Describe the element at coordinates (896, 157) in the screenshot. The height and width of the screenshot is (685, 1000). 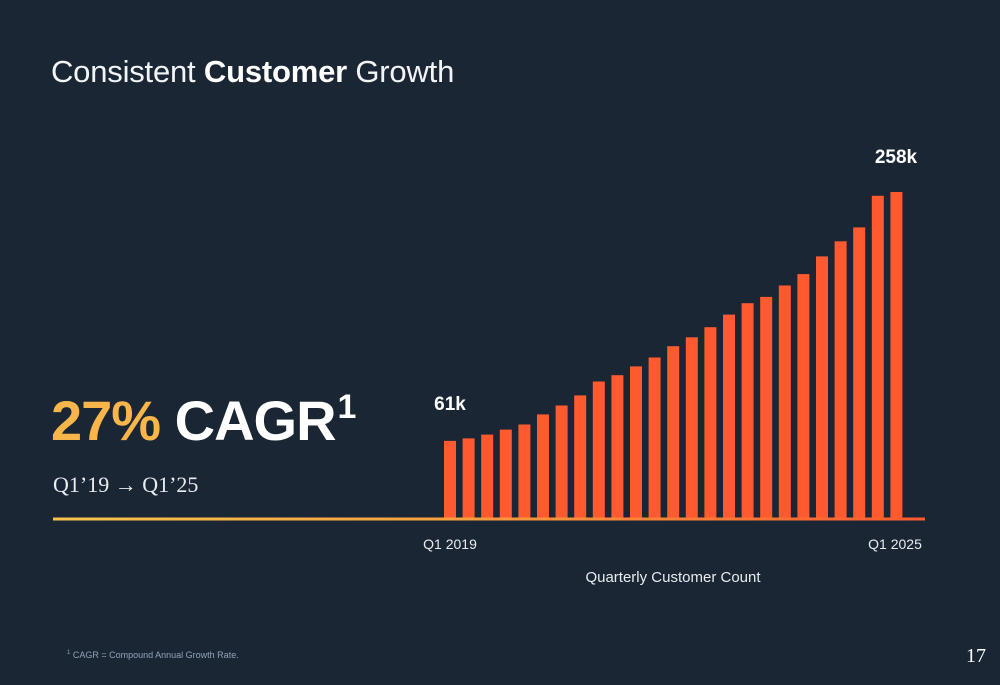
I see `data-label-last: 258k` at that location.